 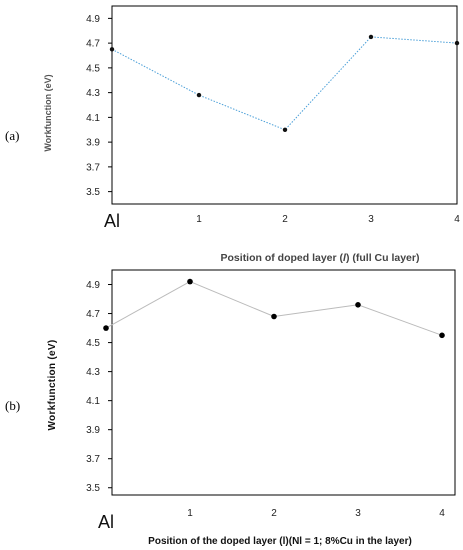 I want to click on panel-label-a: (a), so click(x=12, y=135).